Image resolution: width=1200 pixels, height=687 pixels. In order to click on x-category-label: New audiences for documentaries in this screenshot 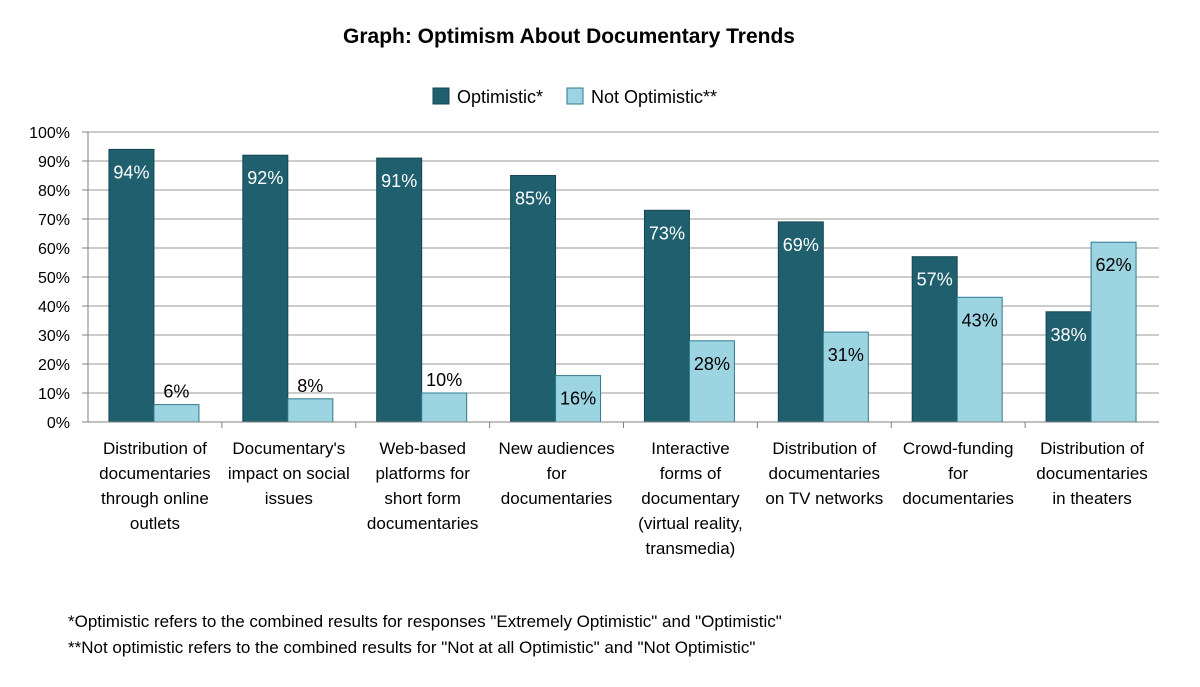, I will do `click(556, 473)`.